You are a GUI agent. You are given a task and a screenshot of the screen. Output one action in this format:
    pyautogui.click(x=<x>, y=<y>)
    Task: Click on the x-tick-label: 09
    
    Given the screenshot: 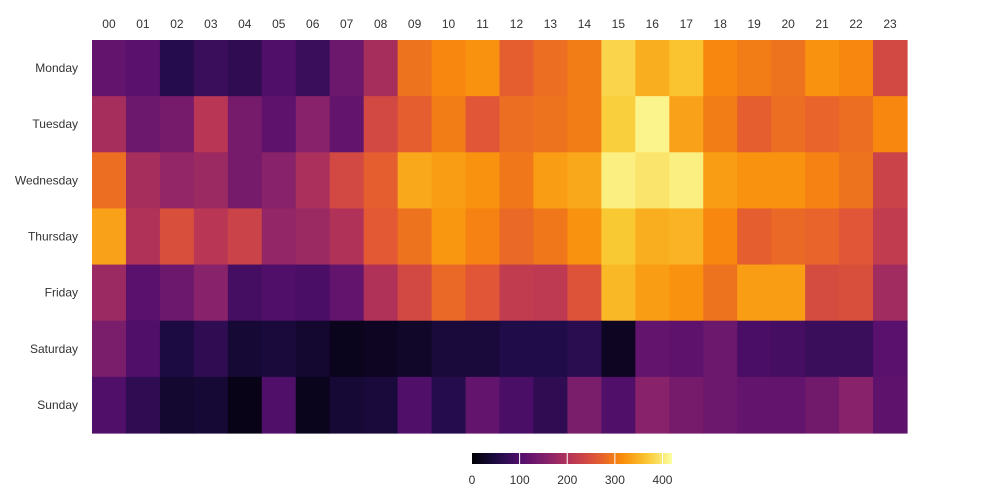 What is the action you would take?
    pyautogui.click(x=415, y=24)
    